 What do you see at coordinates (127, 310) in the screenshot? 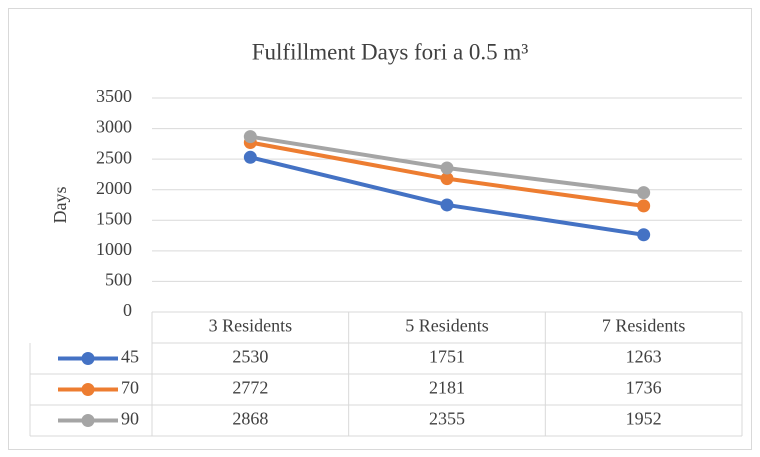
I see `y-tick-label: 0` at bounding box center [127, 310].